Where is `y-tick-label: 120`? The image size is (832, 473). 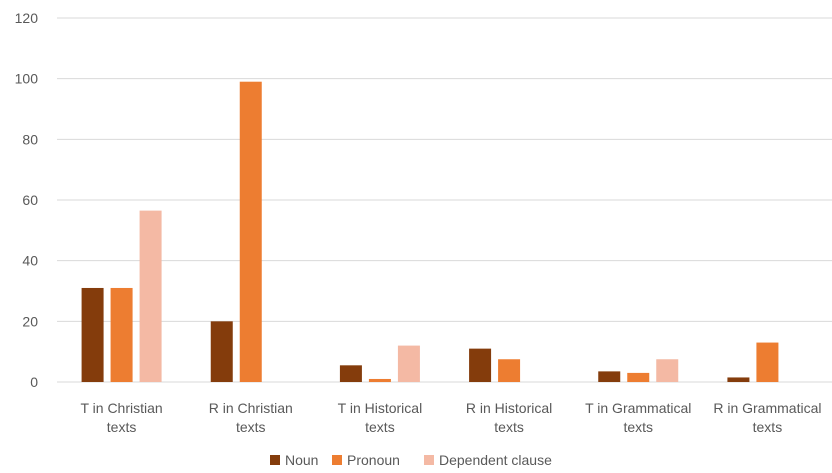
y-tick-label: 120 is located at coordinates (27, 18).